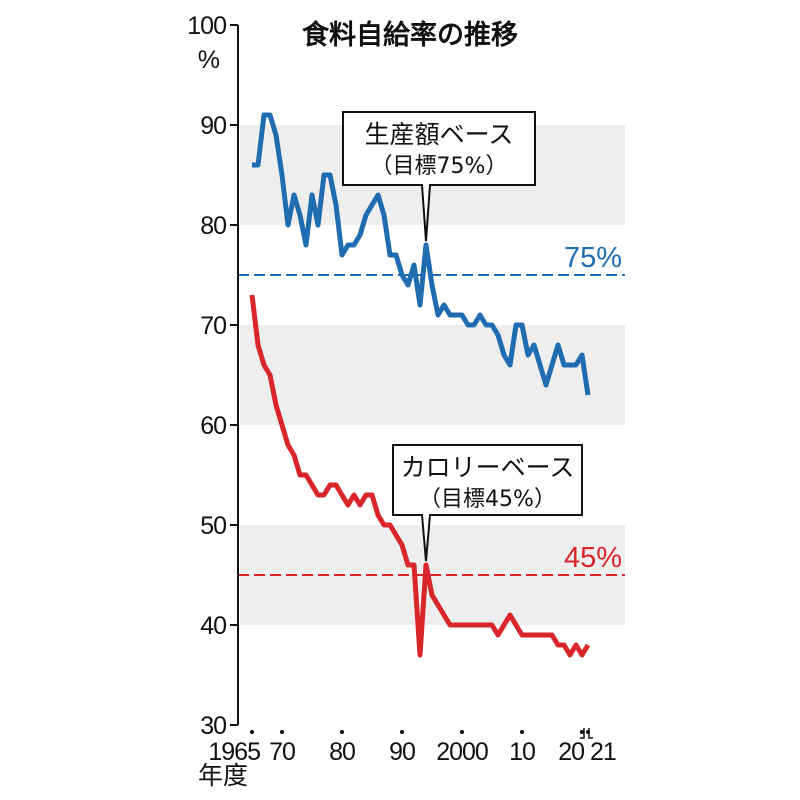 The height and width of the screenshot is (800, 800). What do you see at coordinates (213, 326) in the screenshot?
I see `y-tick-label: 70` at bounding box center [213, 326].